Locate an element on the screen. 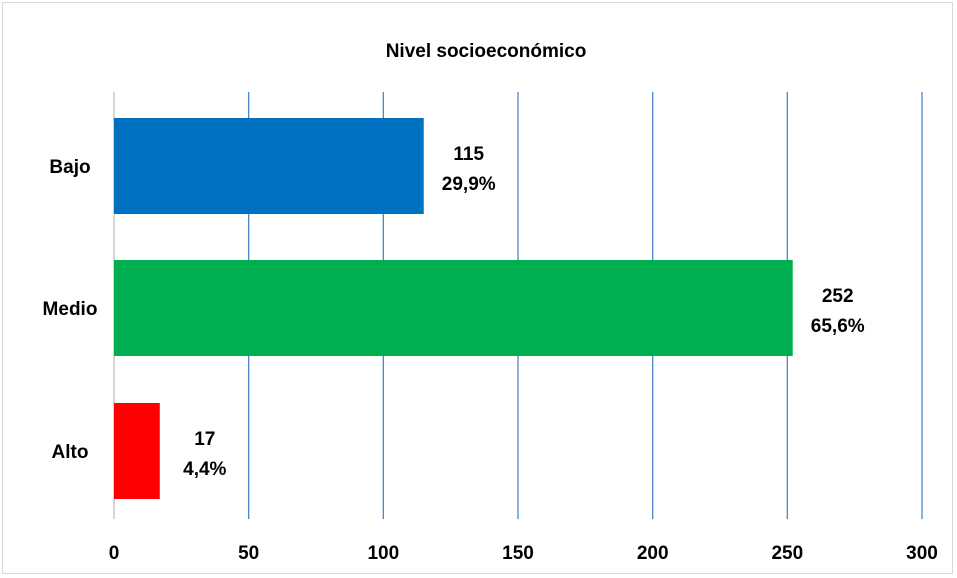 This screenshot has height=578, width=957. x-tick-label: 300 is located at coordinates (922, 553).